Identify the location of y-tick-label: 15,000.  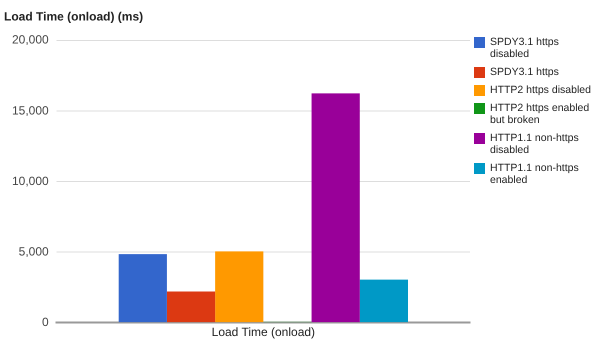
(31, 110).